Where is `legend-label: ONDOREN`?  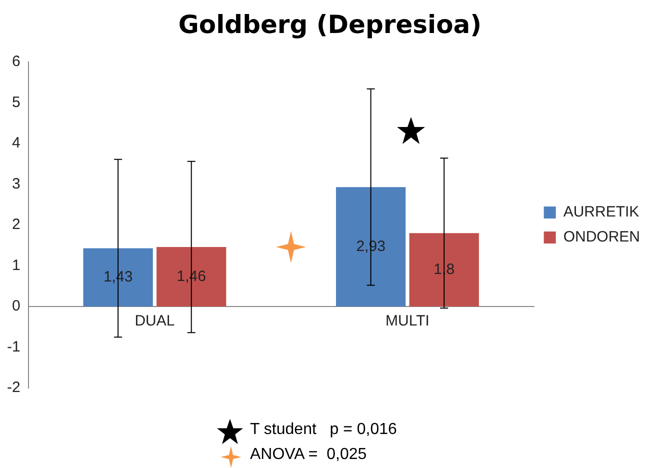
legend-label: ONDOREN is located at coordinates (601, 237).